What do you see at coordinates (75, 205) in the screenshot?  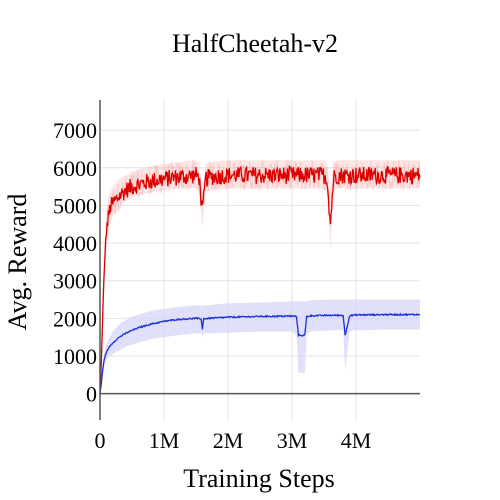 I see `y-tick-label: 5000` at bounding box center [75, 205].